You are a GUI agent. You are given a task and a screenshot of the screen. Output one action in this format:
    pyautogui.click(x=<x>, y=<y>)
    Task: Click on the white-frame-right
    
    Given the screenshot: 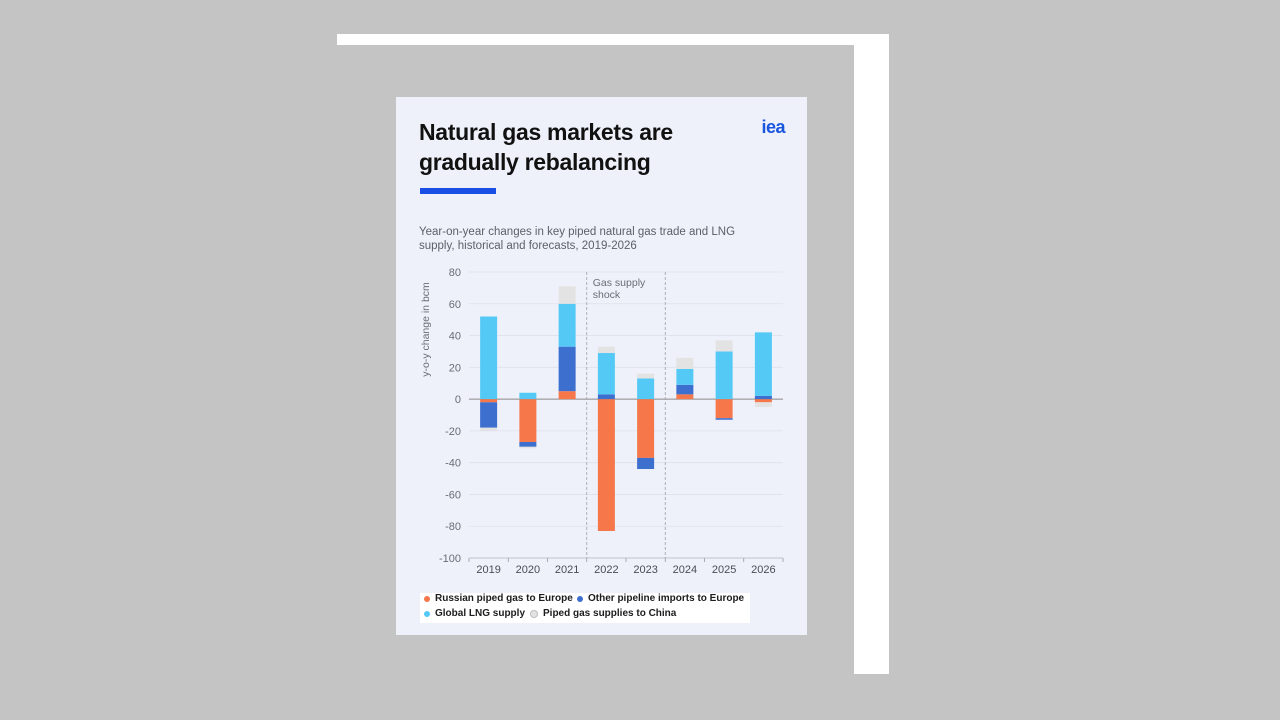 What is the action you would take?
    pyautogui.click(x=871, y=354)
    